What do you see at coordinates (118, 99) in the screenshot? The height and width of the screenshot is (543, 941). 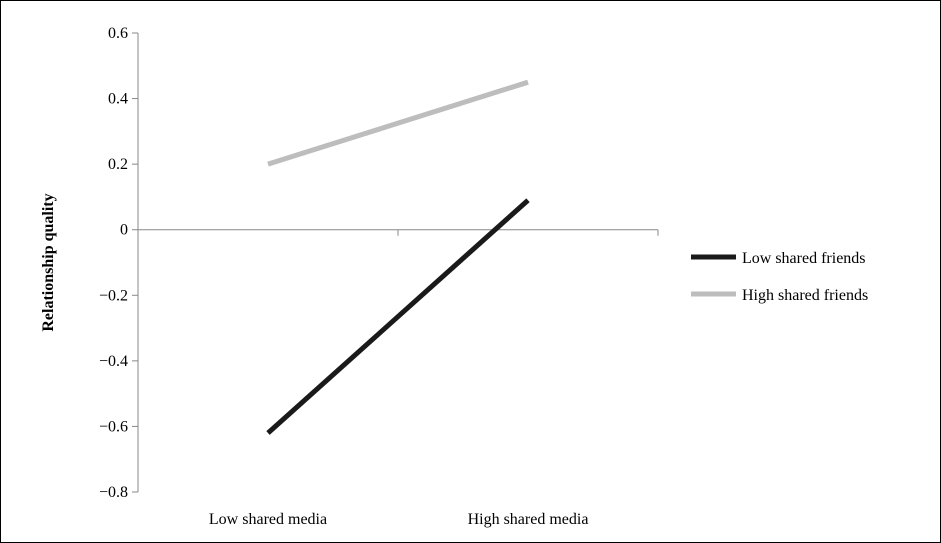 I see `y-tick-label: 0.4` at bounding box center [118, 99].